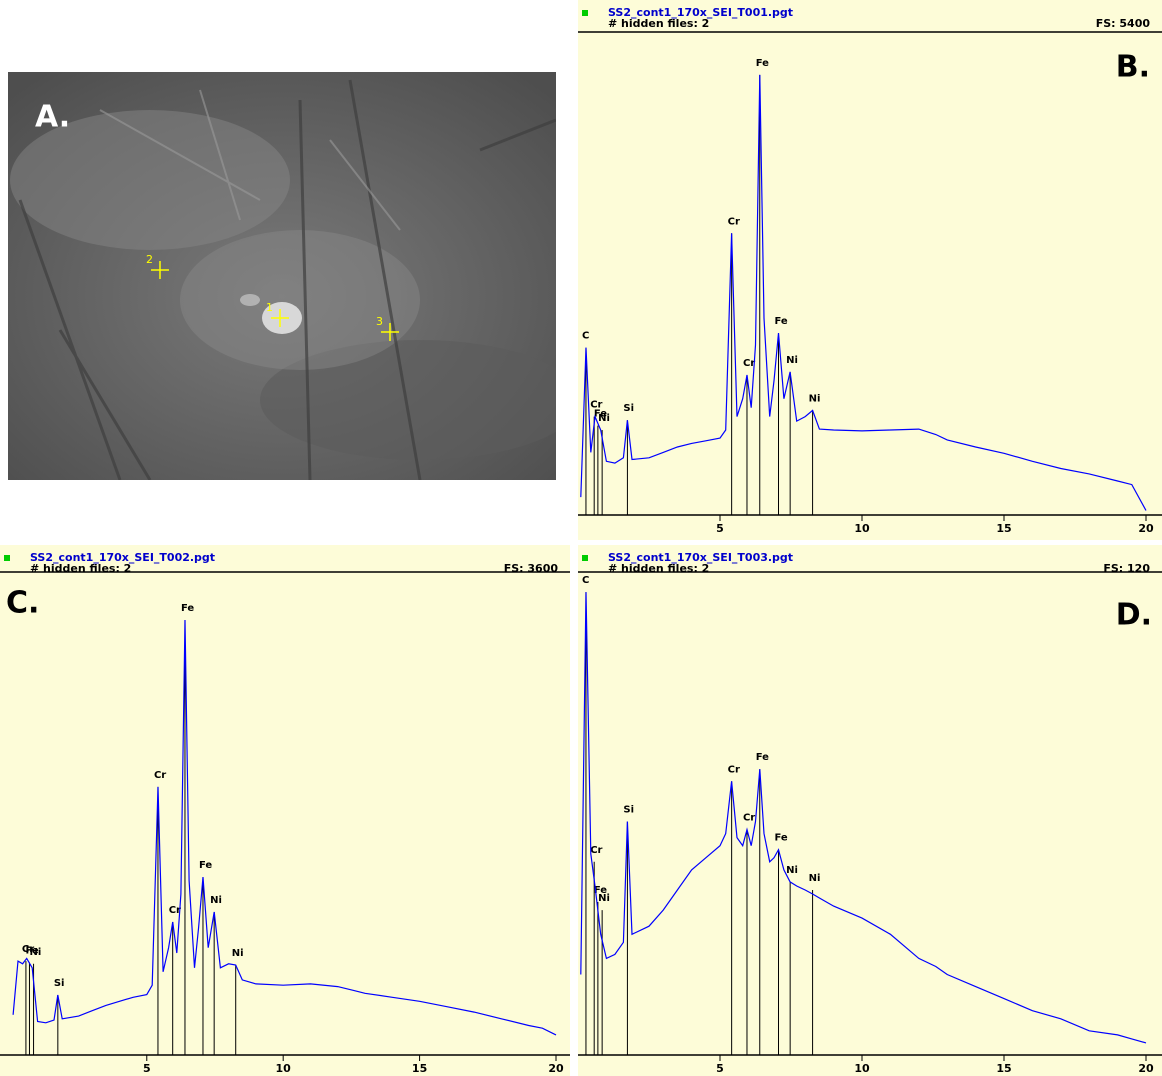  I want to click on file-name: SS2_cont1_170x_SEI_T003.pgt, so click(700, 557).